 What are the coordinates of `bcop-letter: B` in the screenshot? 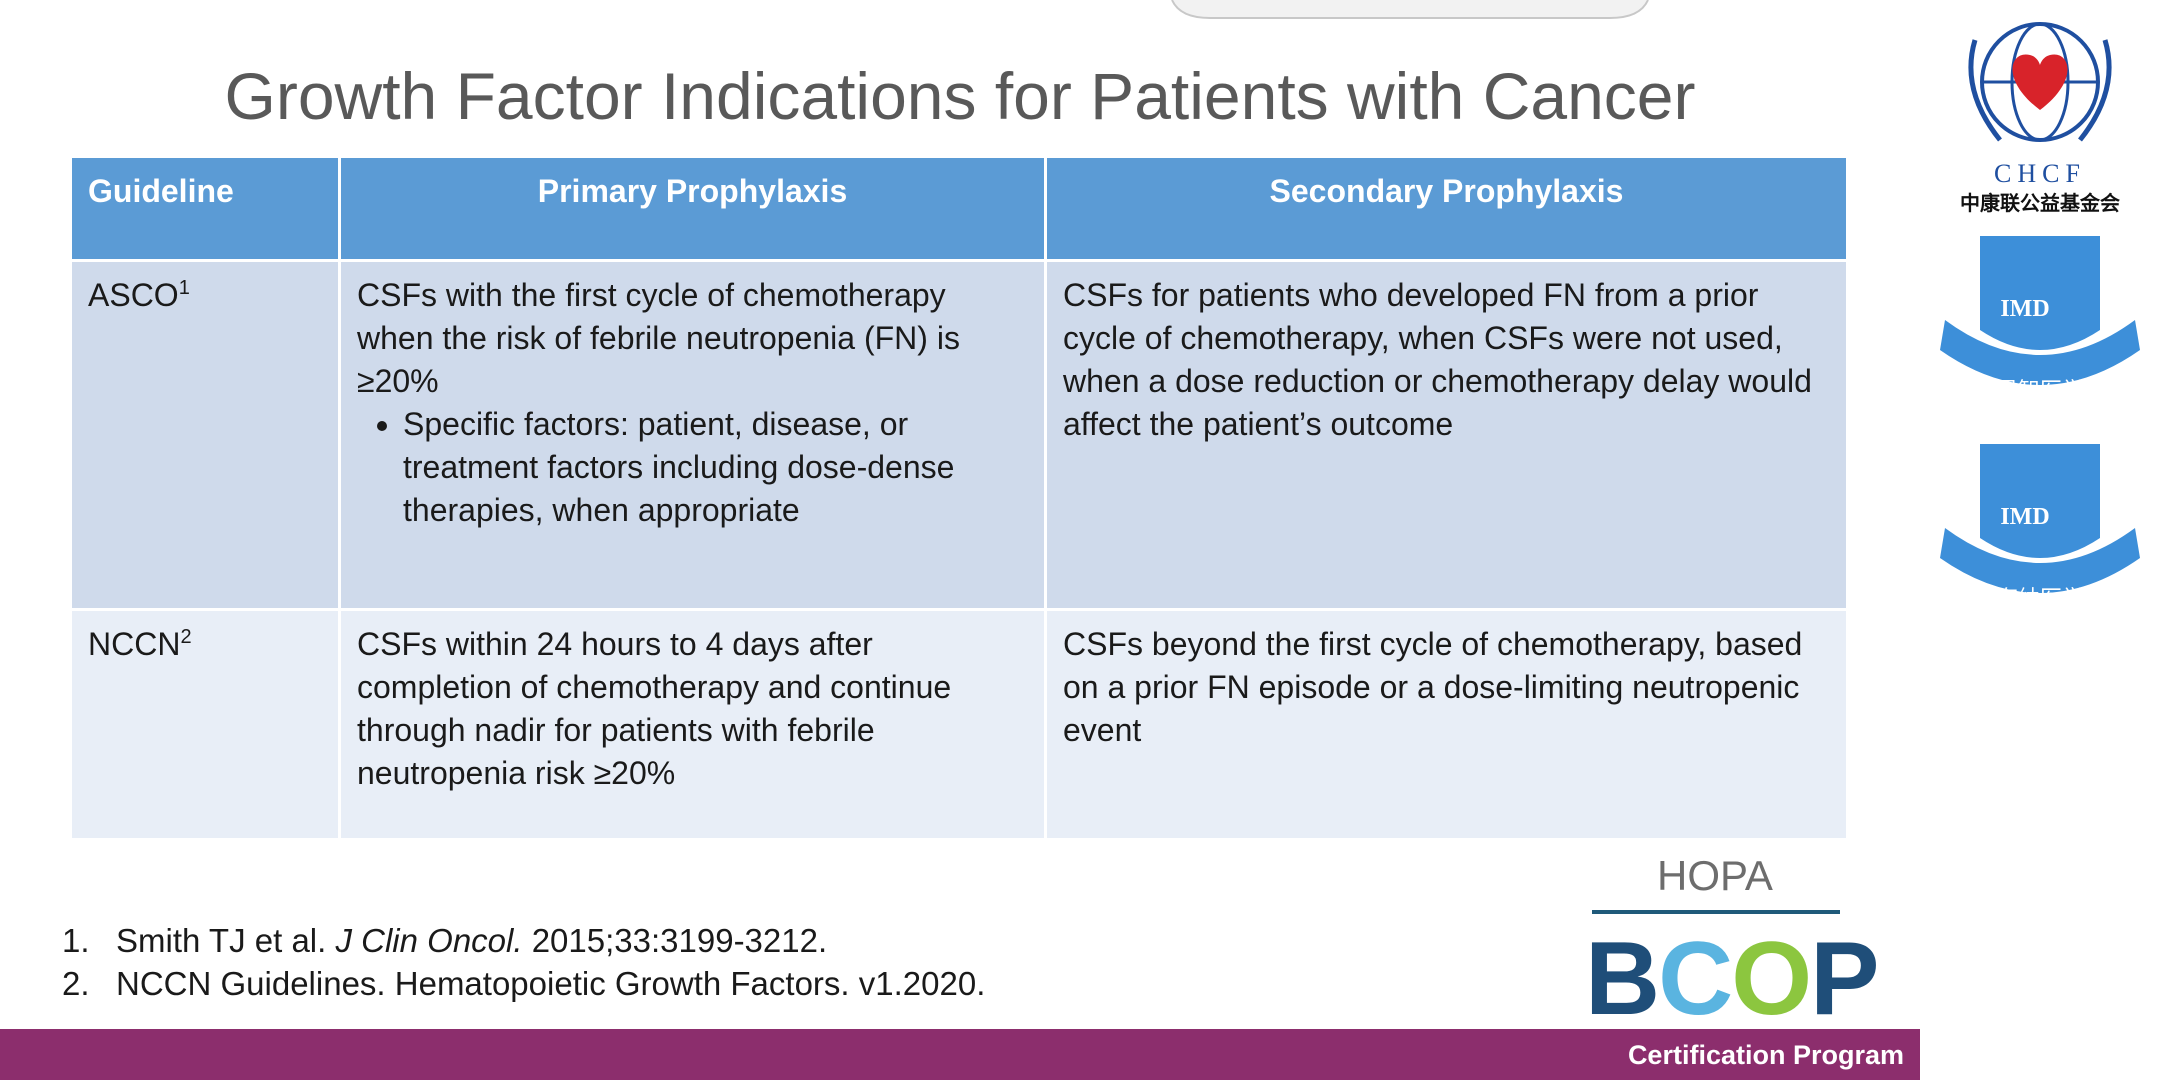 It's located at (1622, 979).